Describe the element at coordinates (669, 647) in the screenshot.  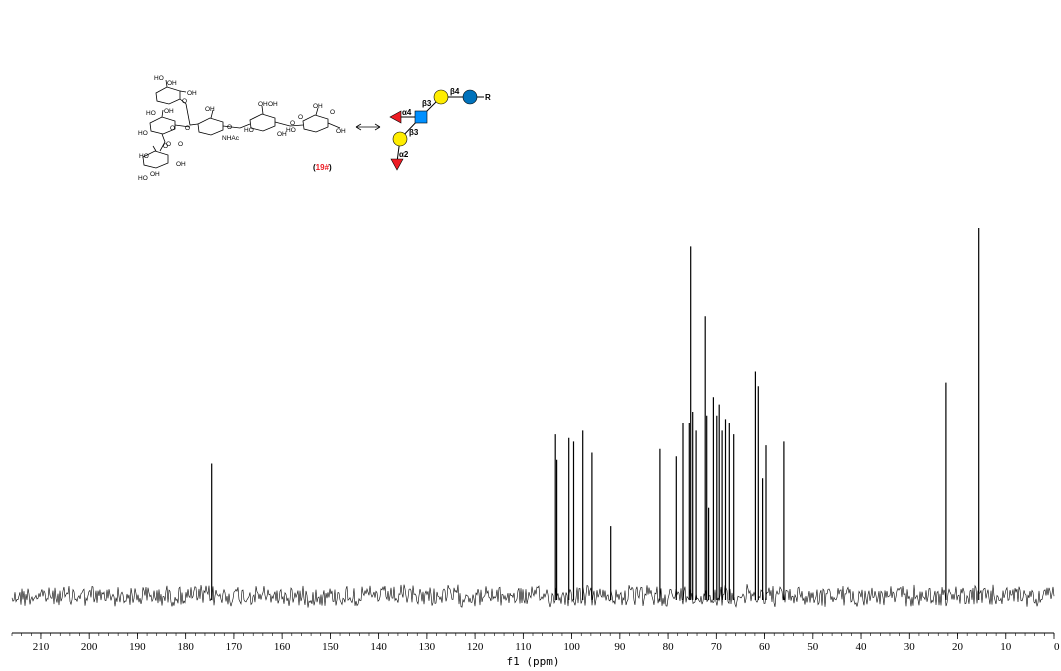
I see `x-tick-label: 80` at that location.